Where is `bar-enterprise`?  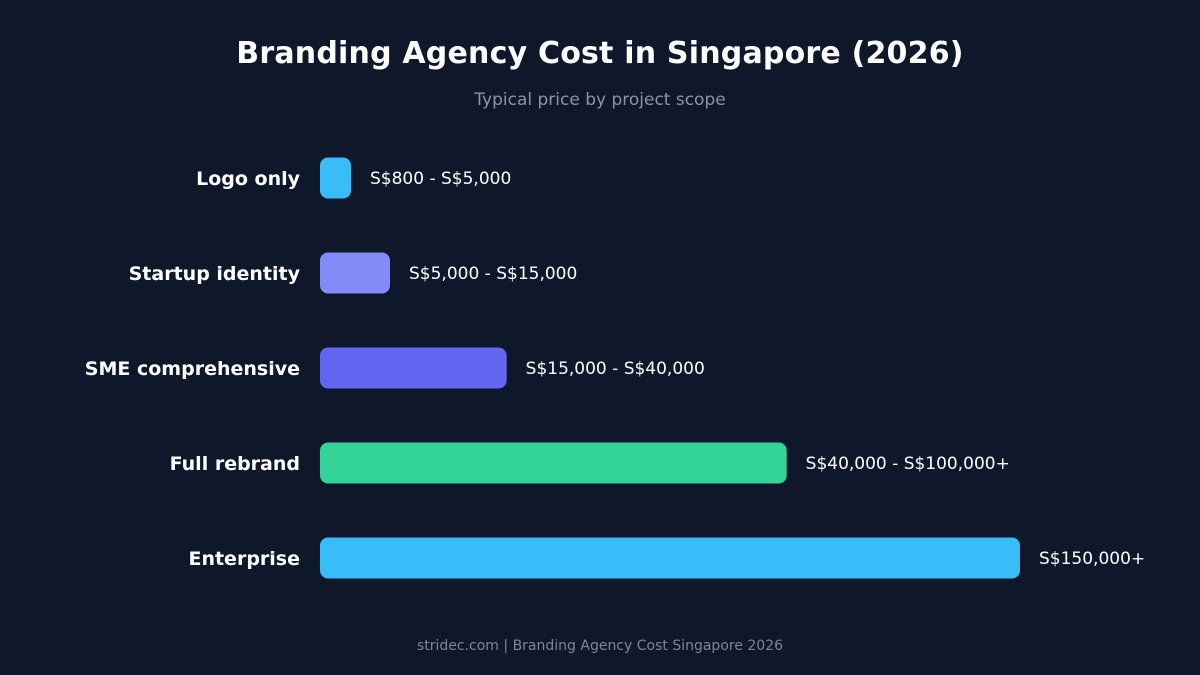 bar-enterprise is located at coordinates (670, 558).